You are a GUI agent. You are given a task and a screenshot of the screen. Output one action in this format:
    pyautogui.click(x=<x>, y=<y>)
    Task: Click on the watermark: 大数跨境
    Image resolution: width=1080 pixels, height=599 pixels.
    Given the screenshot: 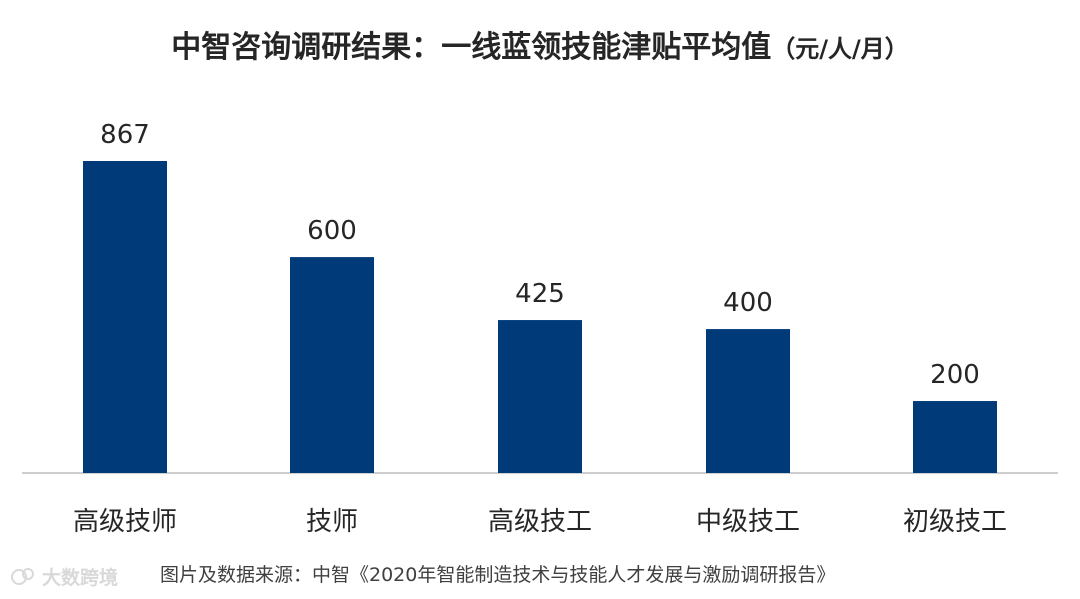 What is the action you would take?
    pyautogui.click(x=64, y=576)
    